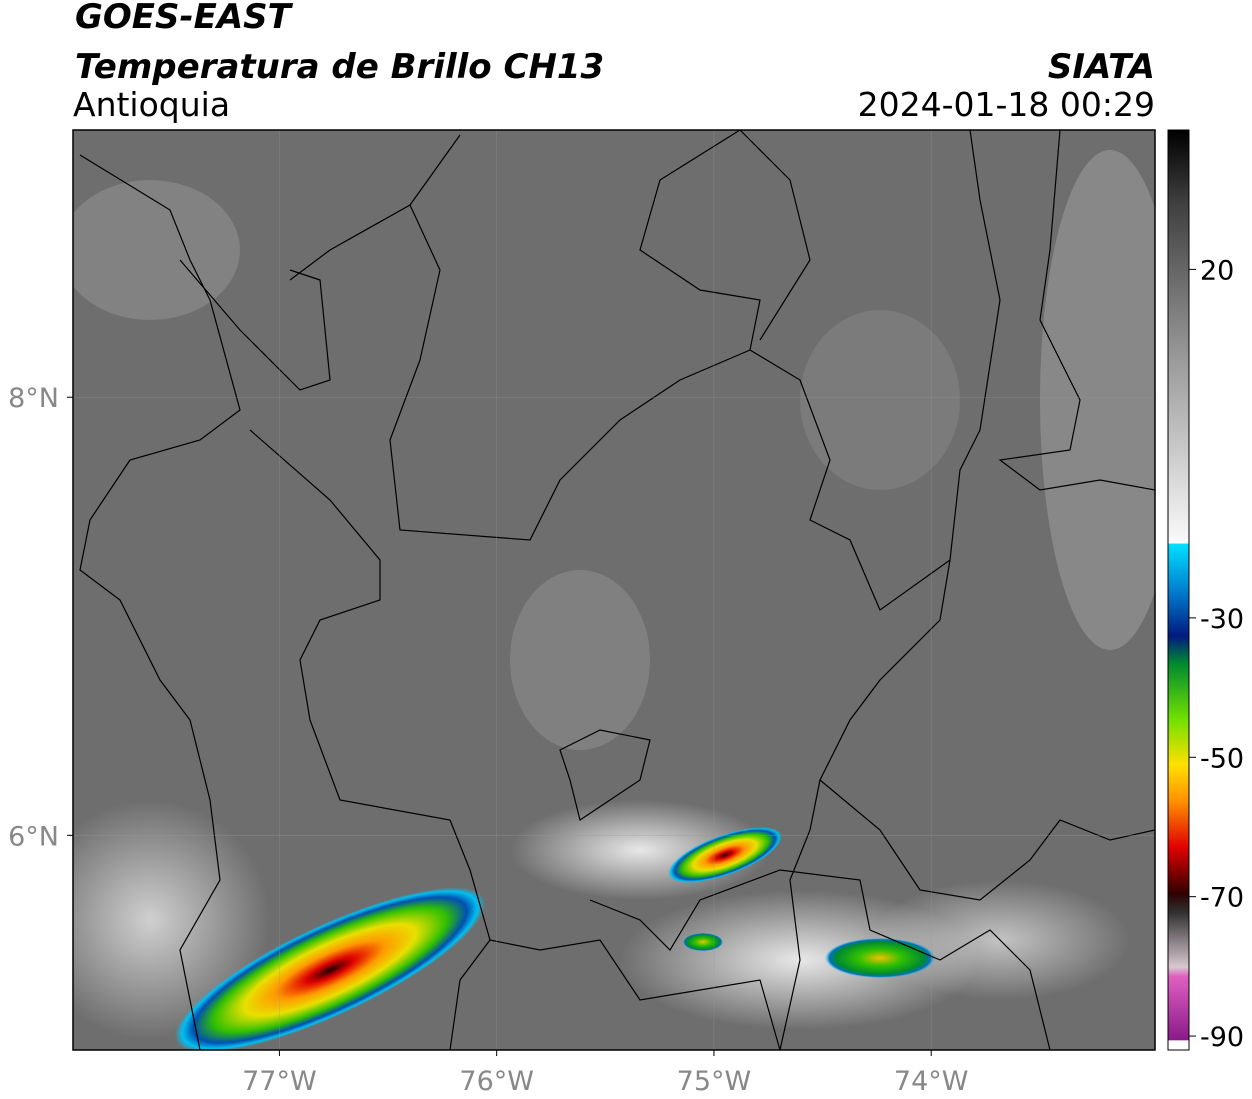 The width and height of the screenshot is (1252, 1099). Describe the element at coordinates (1217, 270) in the screenshot. I see `colorbar-tick-label: 20` at that location.